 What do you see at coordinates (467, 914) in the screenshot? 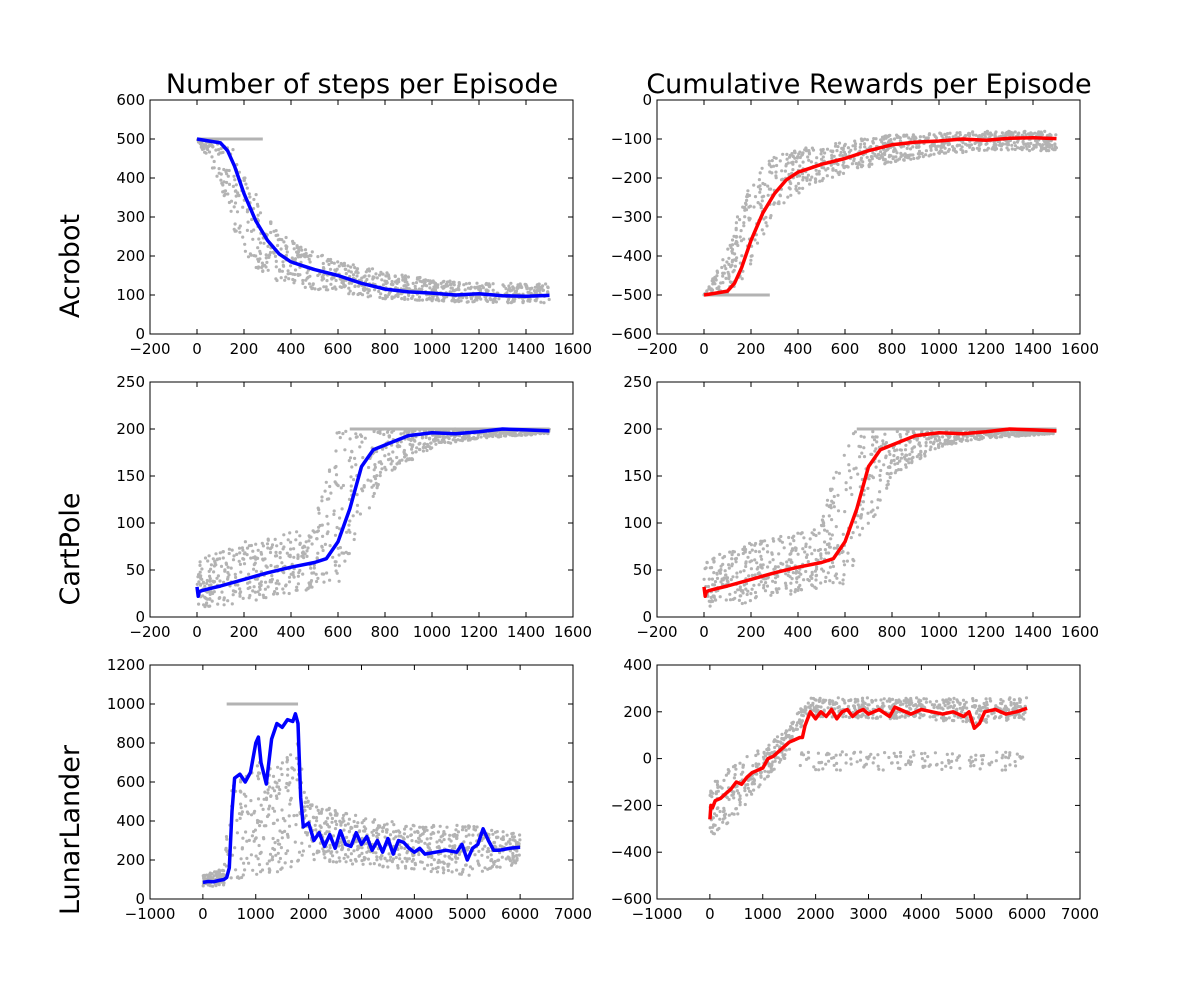
I see `x-tick-label: 5000` at bounding box center [467, 914].